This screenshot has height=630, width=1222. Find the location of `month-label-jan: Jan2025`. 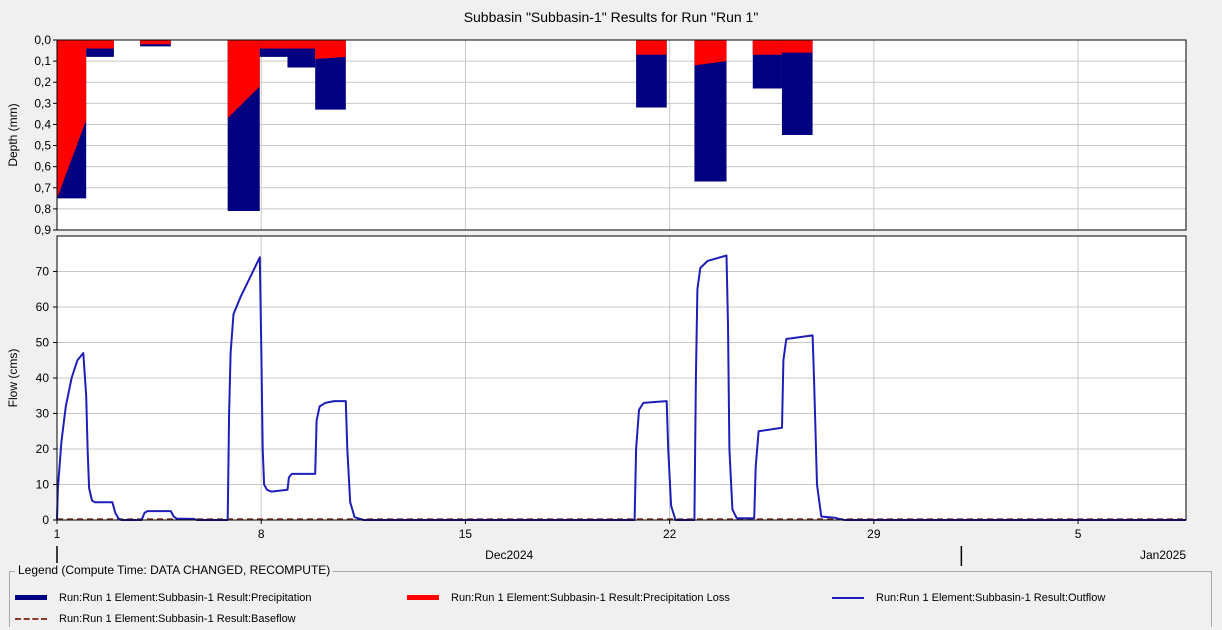

month-label-jan: Jan2025 is located at coordinates (1163, 555).